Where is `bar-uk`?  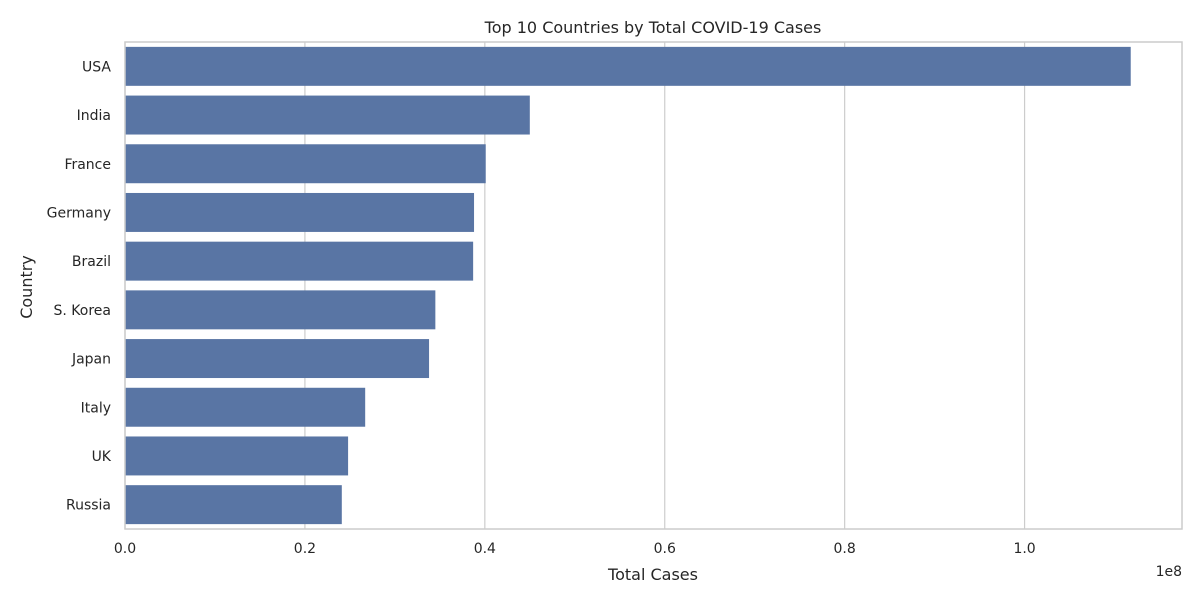
bar-uk is located at coordinates (237, 456).